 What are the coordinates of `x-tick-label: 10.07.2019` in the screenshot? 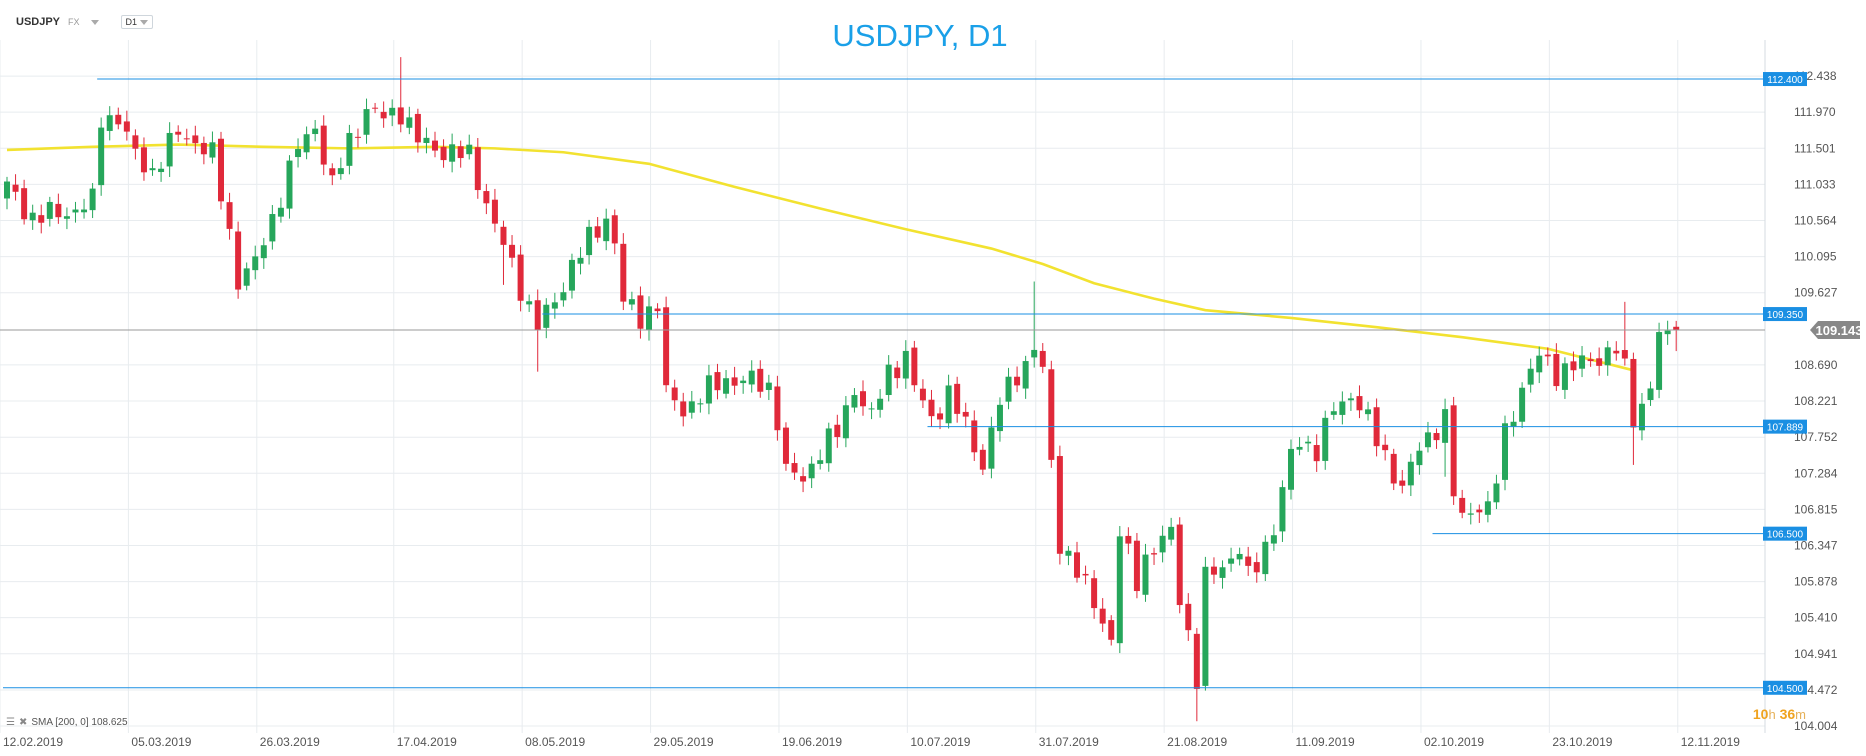 It's located at (940, 742).